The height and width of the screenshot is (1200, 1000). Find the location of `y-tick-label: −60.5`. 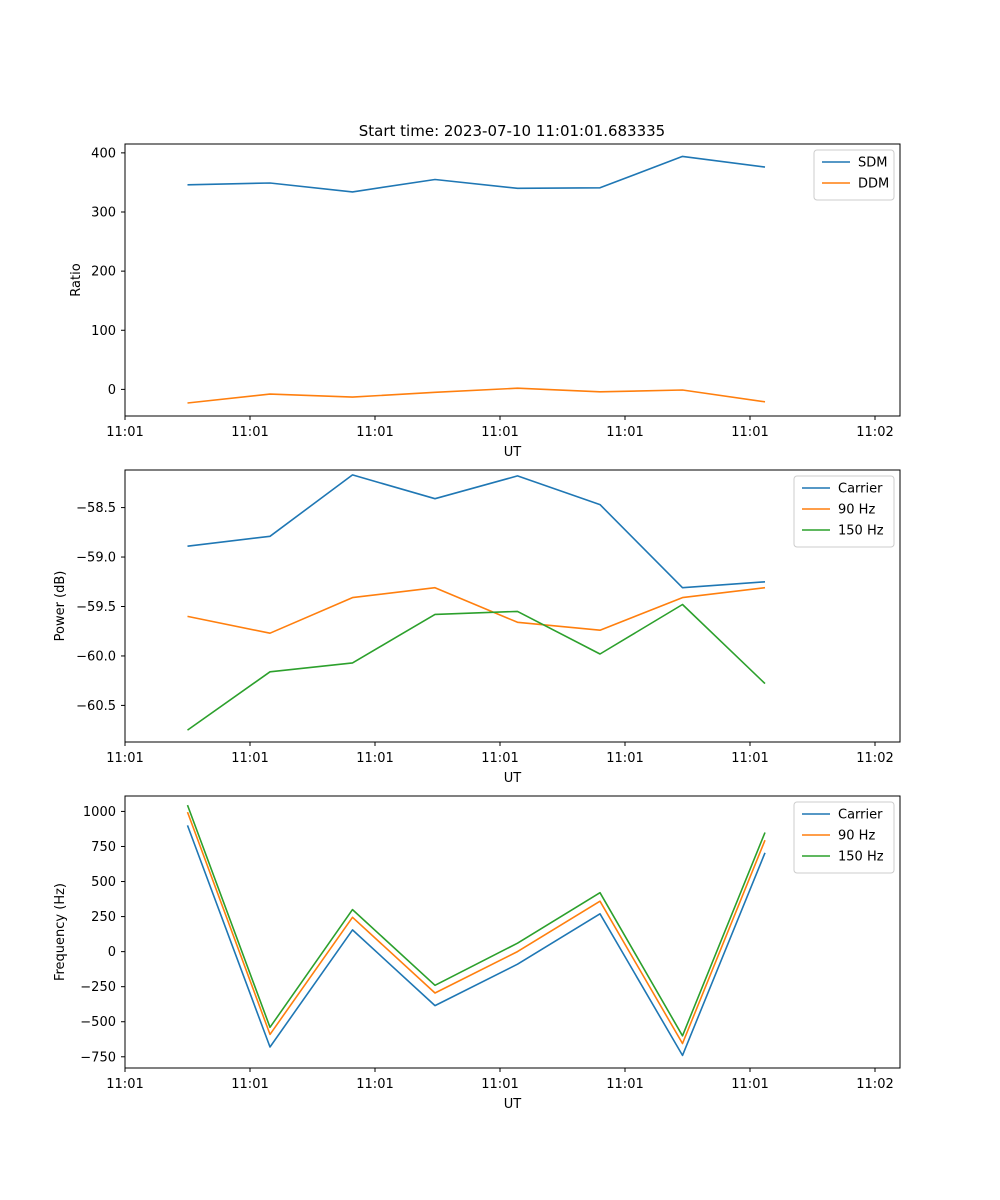

y-tick-label: −60.5 is located at coordinates (96, 706).